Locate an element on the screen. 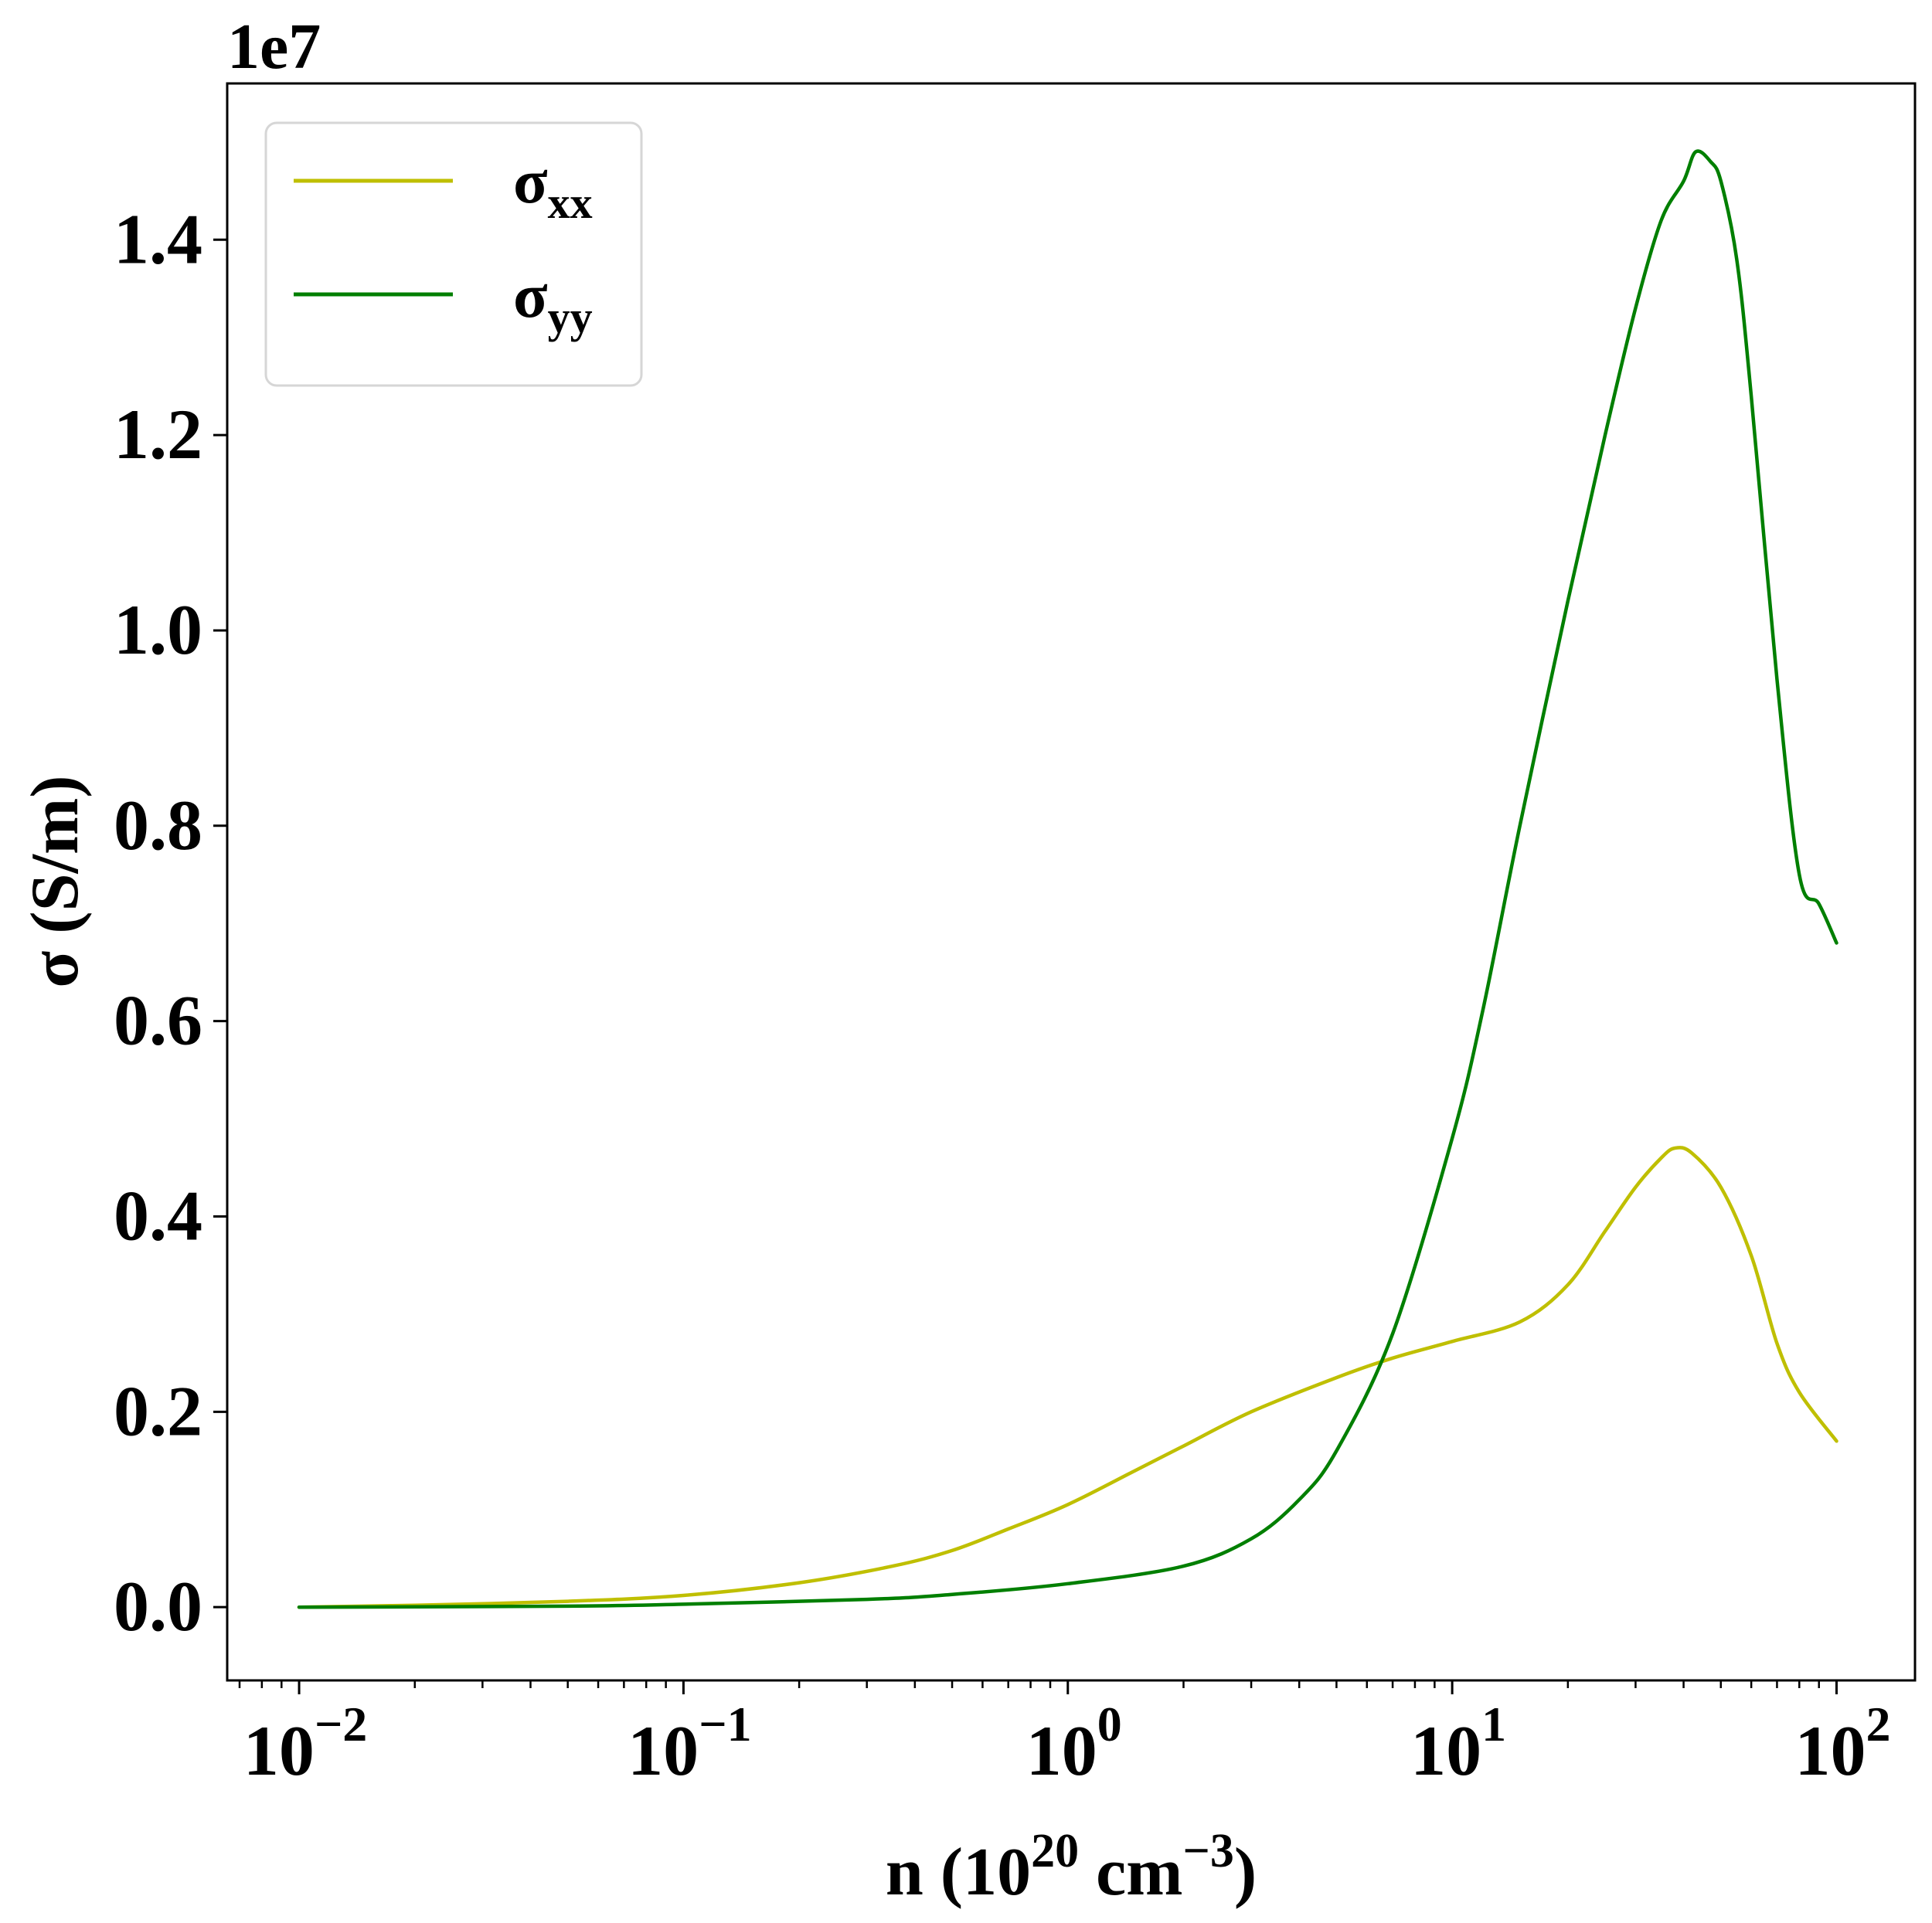  x-axis: 10⁻² 10⁻¹ 10⁰ 10¹ 10² is located at coordinates (1064, 1735).